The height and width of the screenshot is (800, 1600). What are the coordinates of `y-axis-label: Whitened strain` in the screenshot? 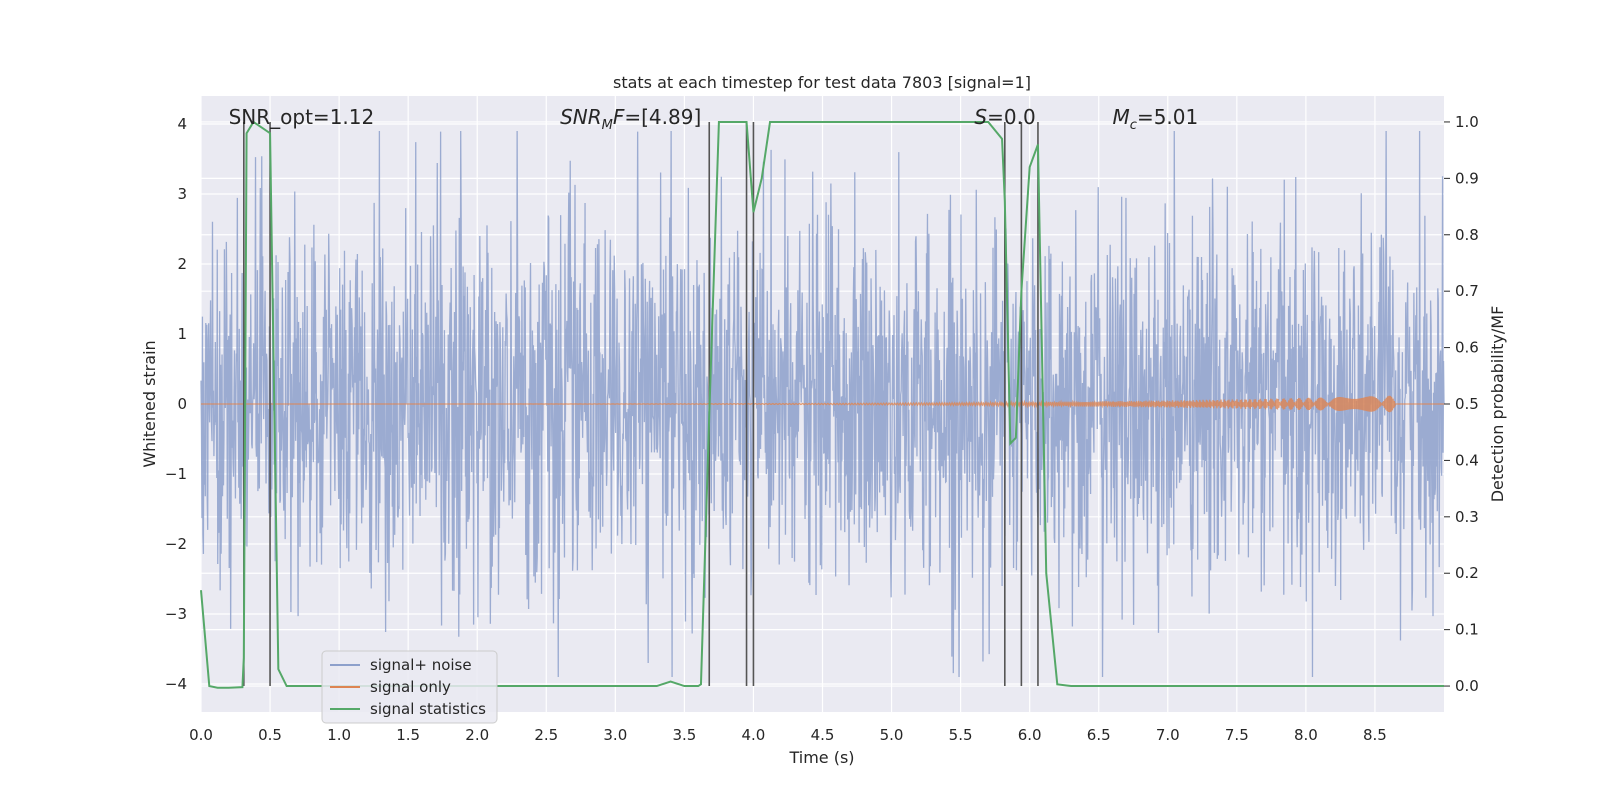 It's located at (149, 403).